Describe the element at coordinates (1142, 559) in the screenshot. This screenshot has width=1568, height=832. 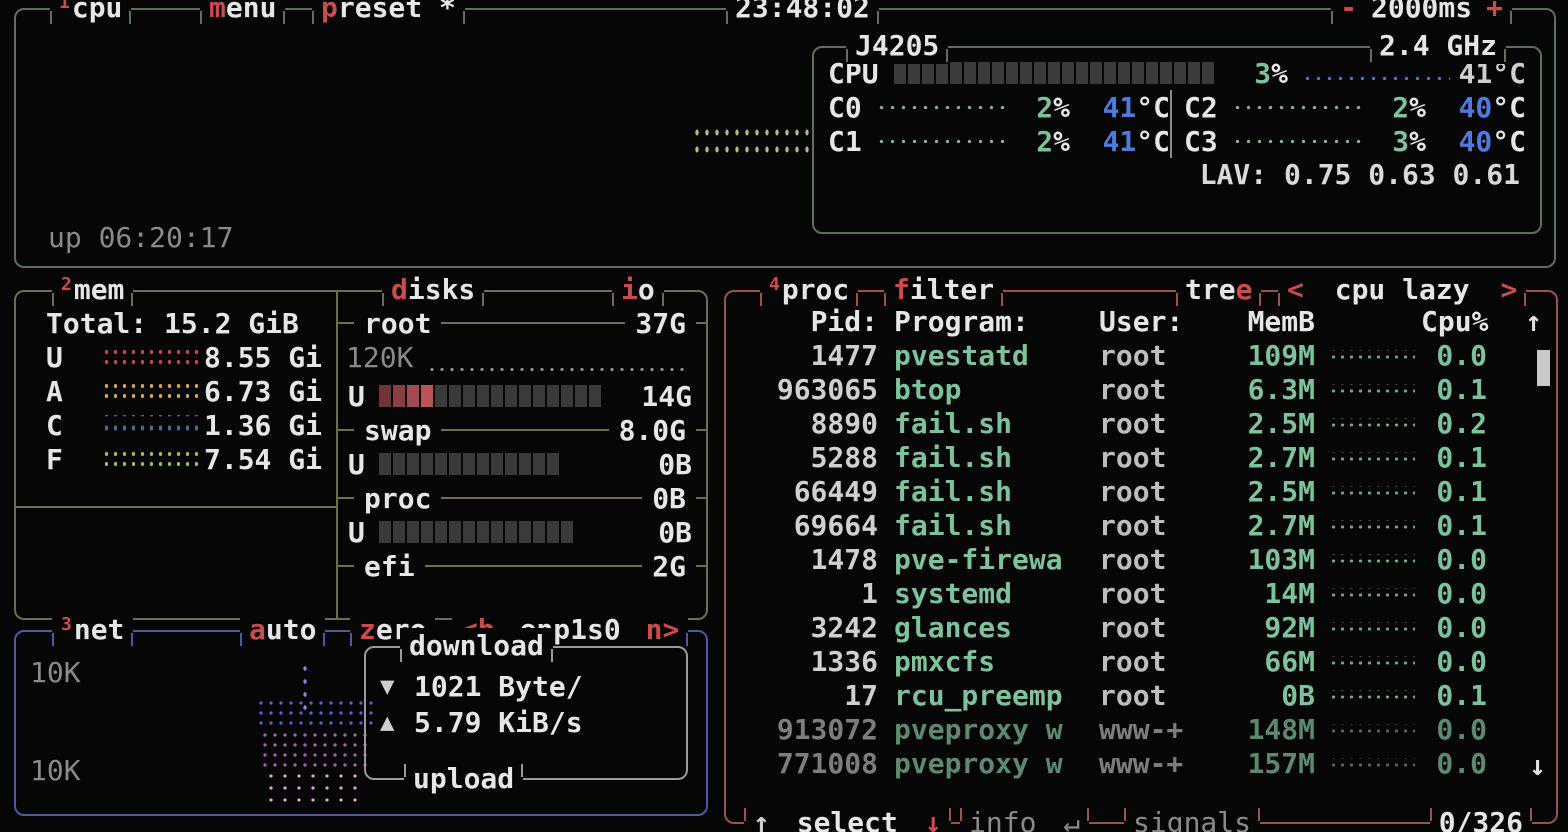
I see `process-row: 1478 pve-firewa root 103M 0.0` at that location.